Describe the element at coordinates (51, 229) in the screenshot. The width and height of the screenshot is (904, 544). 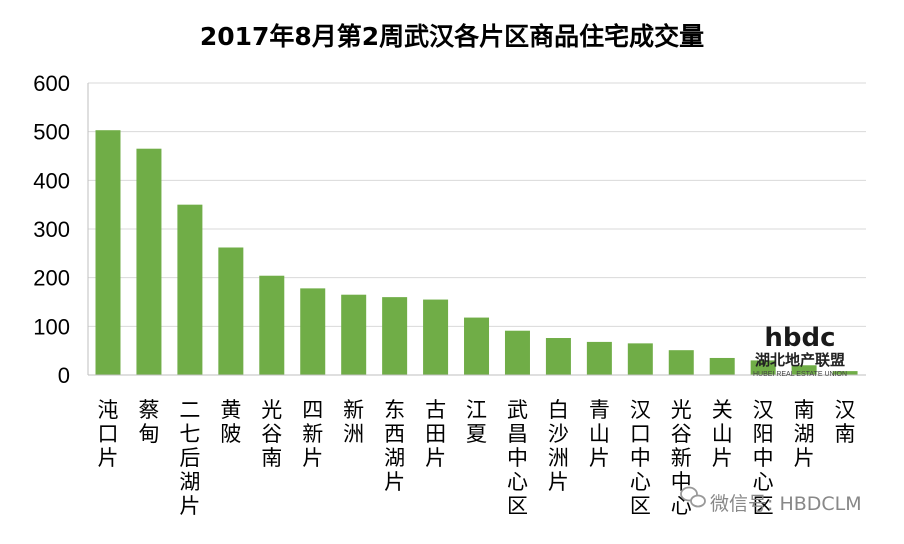
I see `y-tick-label: 300` at that location.